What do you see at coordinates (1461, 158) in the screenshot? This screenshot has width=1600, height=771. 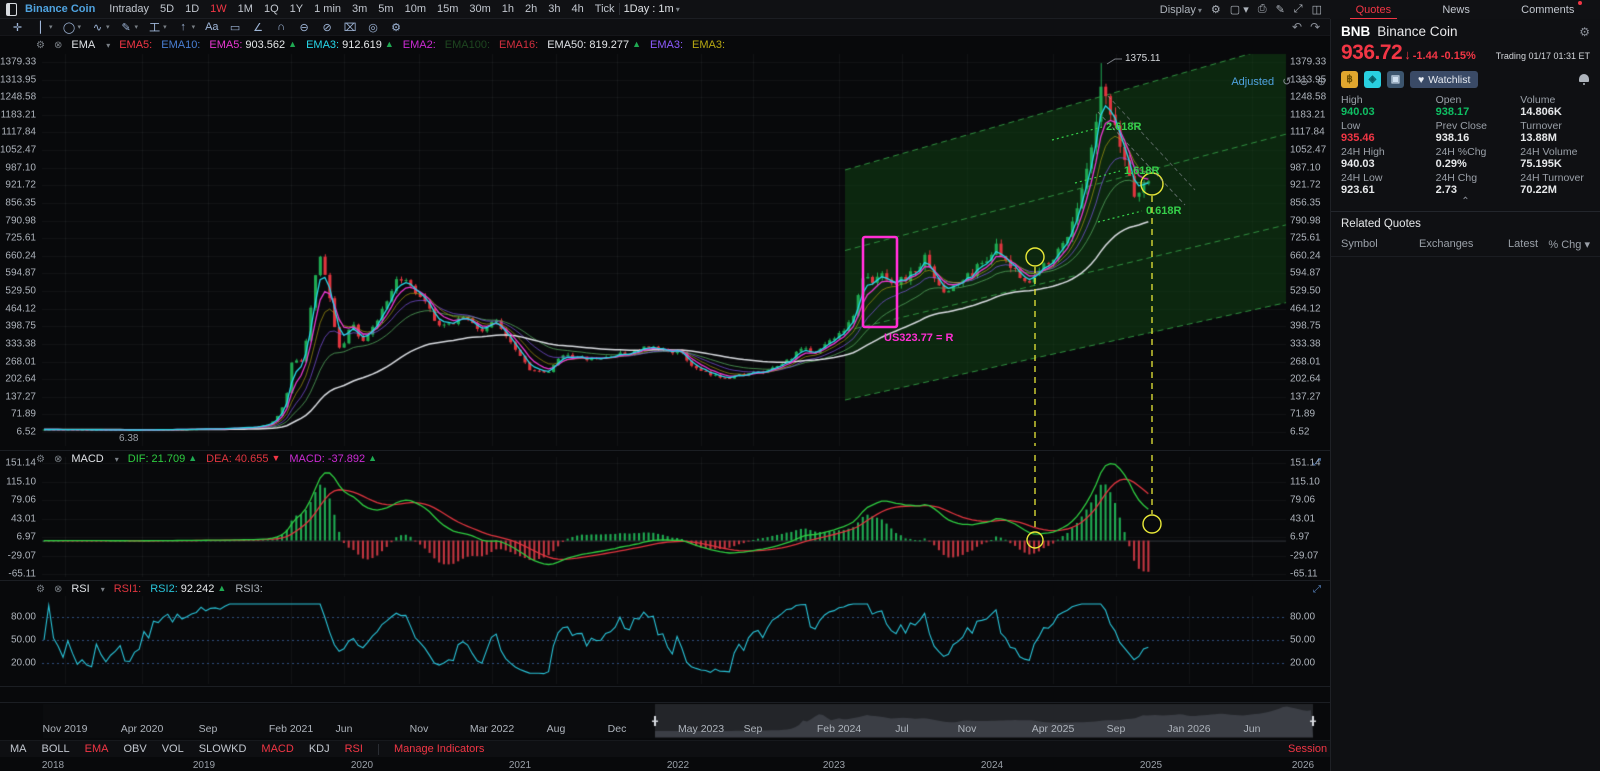 I see `stat-24h--chg: 24H %Chg 0.29%` at bounding box center [1461, 158].